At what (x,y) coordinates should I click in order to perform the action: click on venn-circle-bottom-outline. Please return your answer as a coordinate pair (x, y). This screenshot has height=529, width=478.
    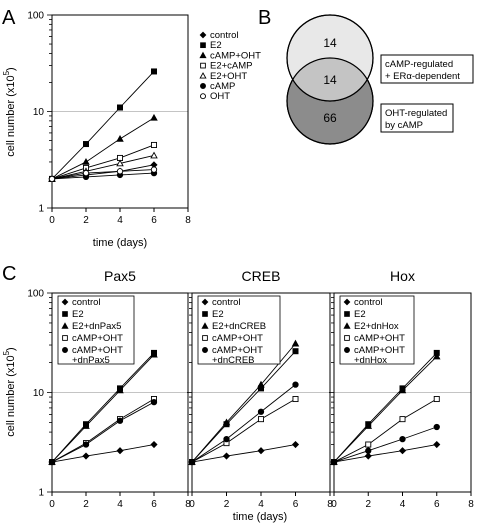
    Looking at the image, I should click on (330, 101).